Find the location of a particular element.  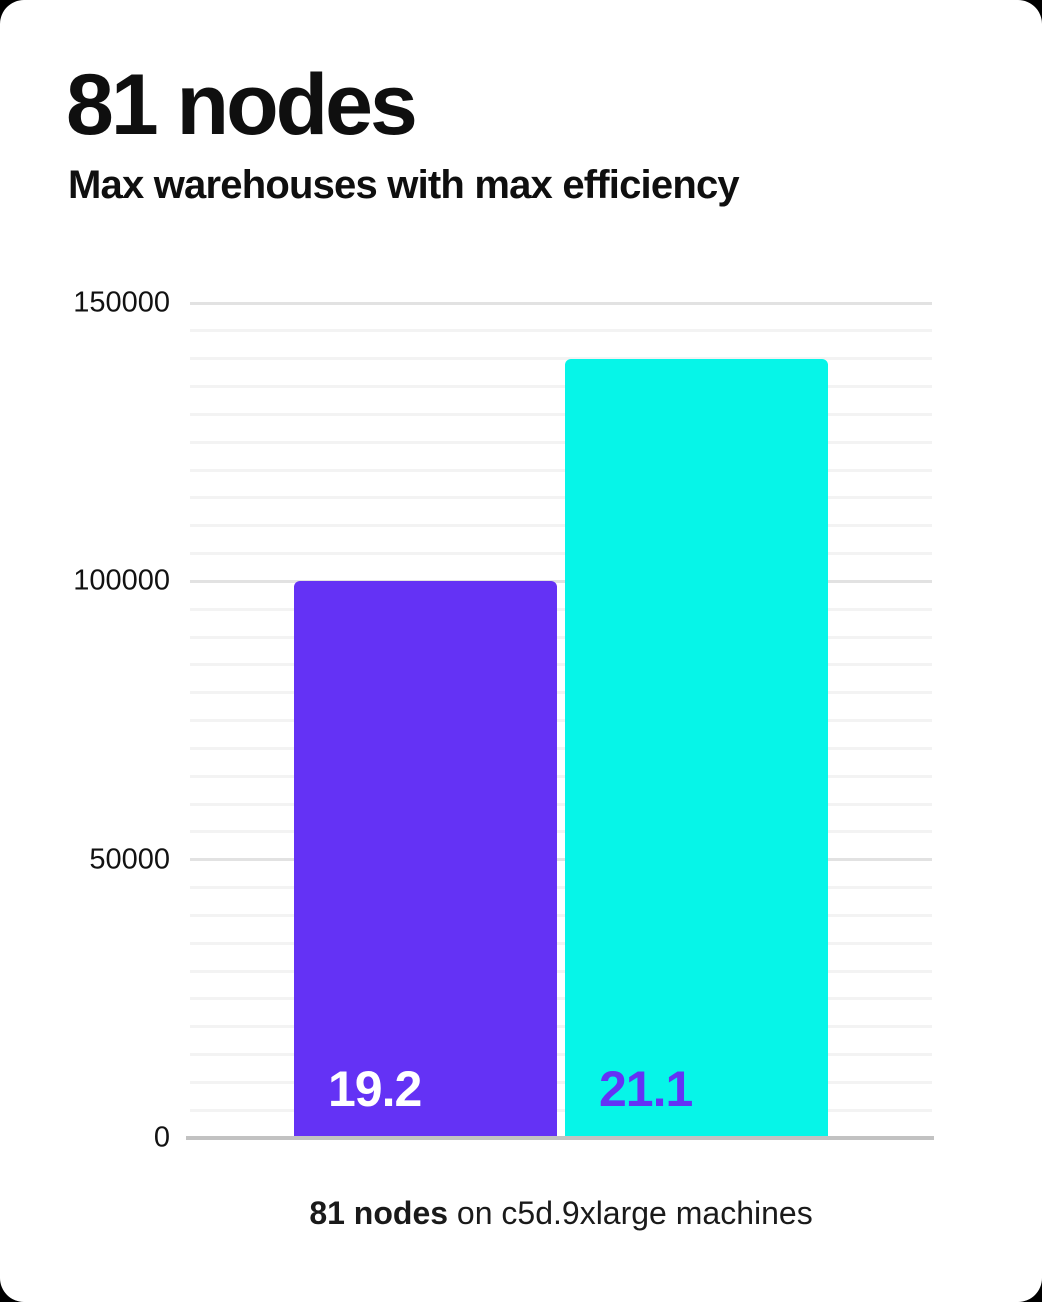

y-axis-tick-label: 100000 is located at coordinates (121, 580).